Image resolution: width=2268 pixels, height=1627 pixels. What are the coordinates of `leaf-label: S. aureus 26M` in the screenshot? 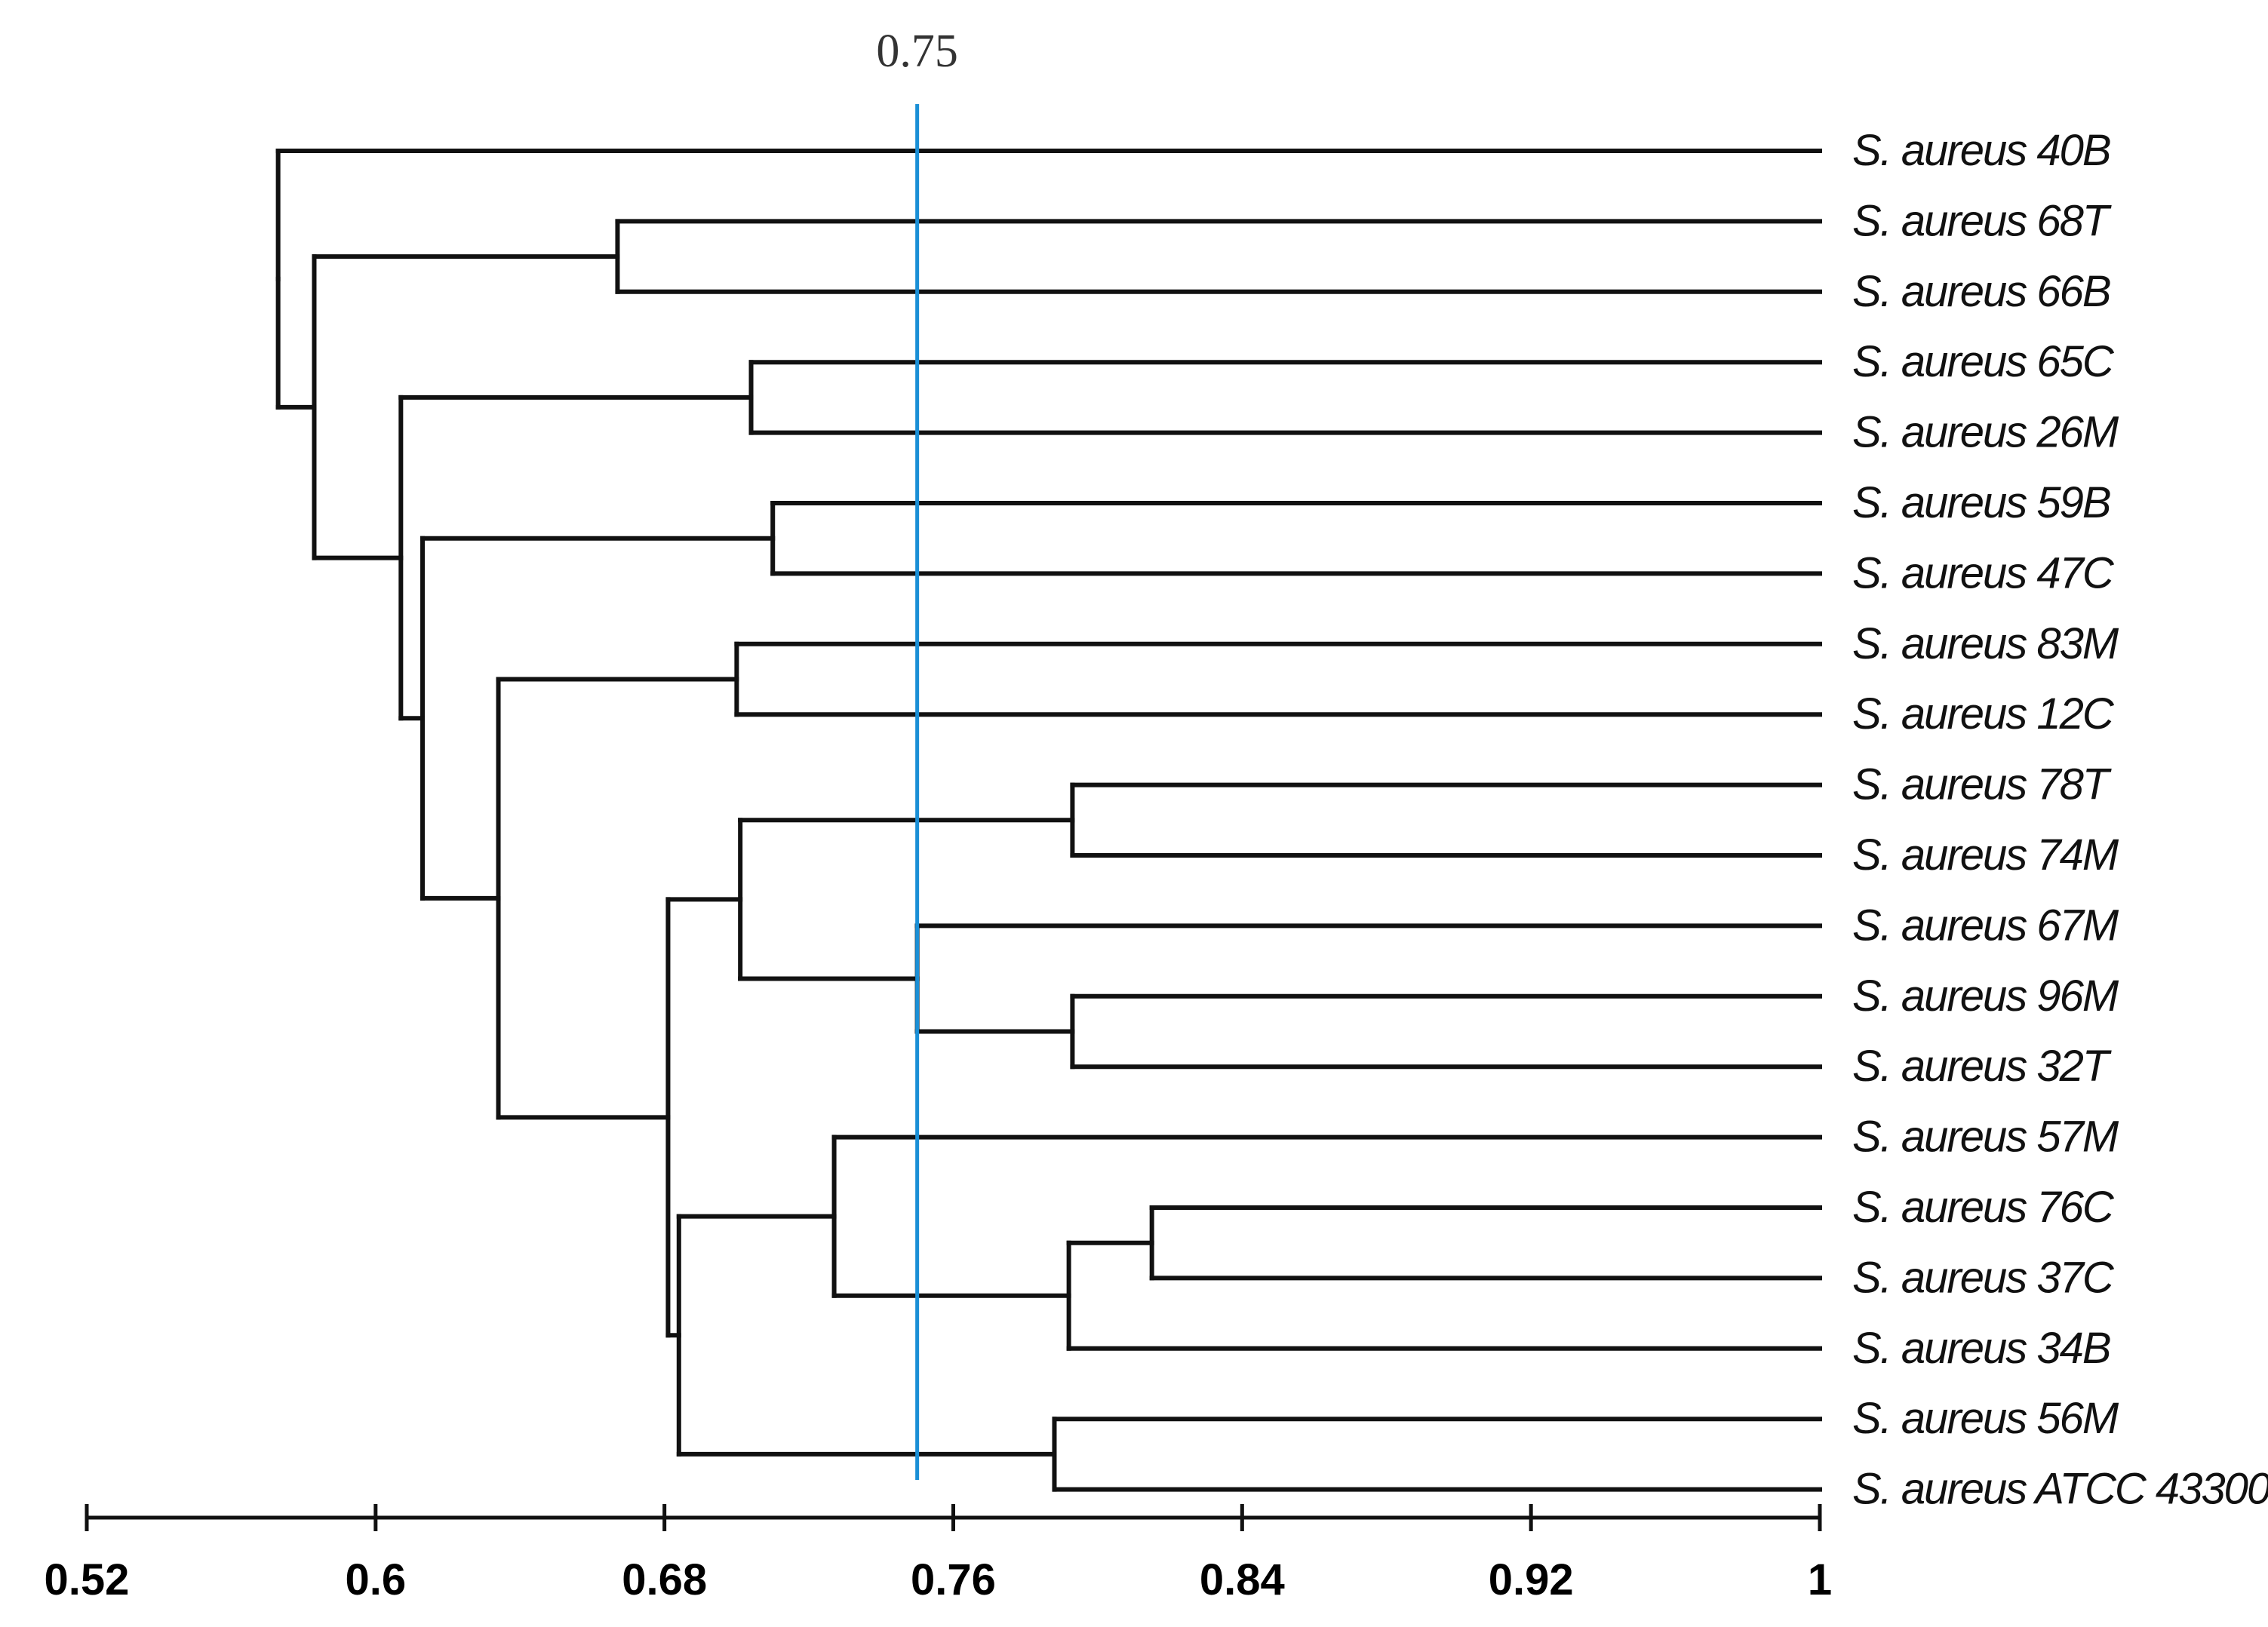 It's located at (1985, 432).